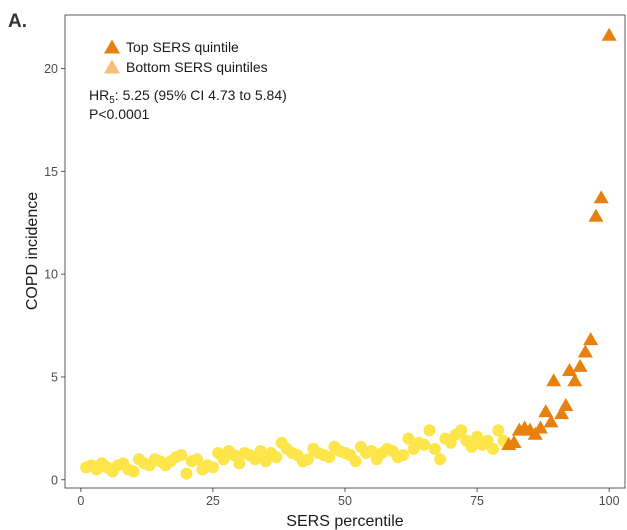 The image size is (627, 530). I want to click on x-tick-label-4: 100, so click(609, 501).